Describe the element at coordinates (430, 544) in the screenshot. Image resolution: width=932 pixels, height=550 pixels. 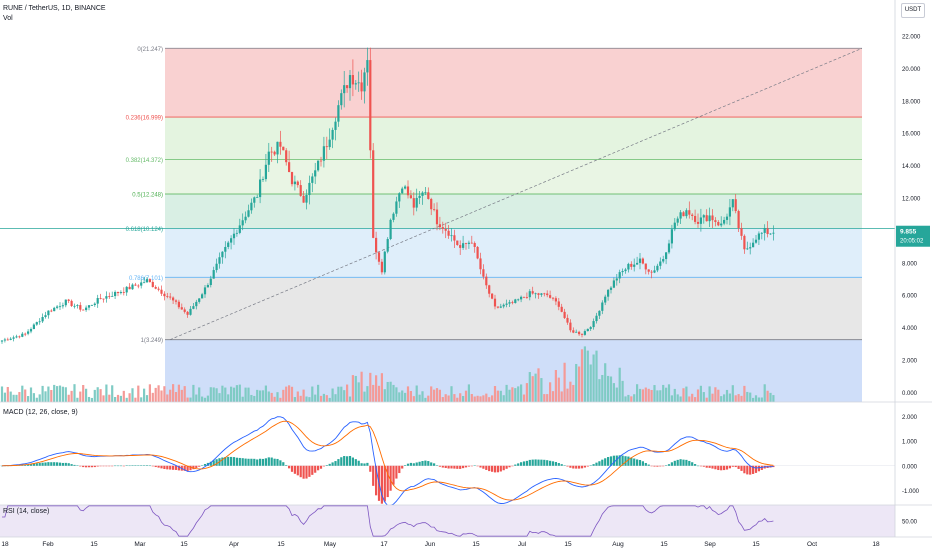
I see `x-tick-label: Jun` at that location.